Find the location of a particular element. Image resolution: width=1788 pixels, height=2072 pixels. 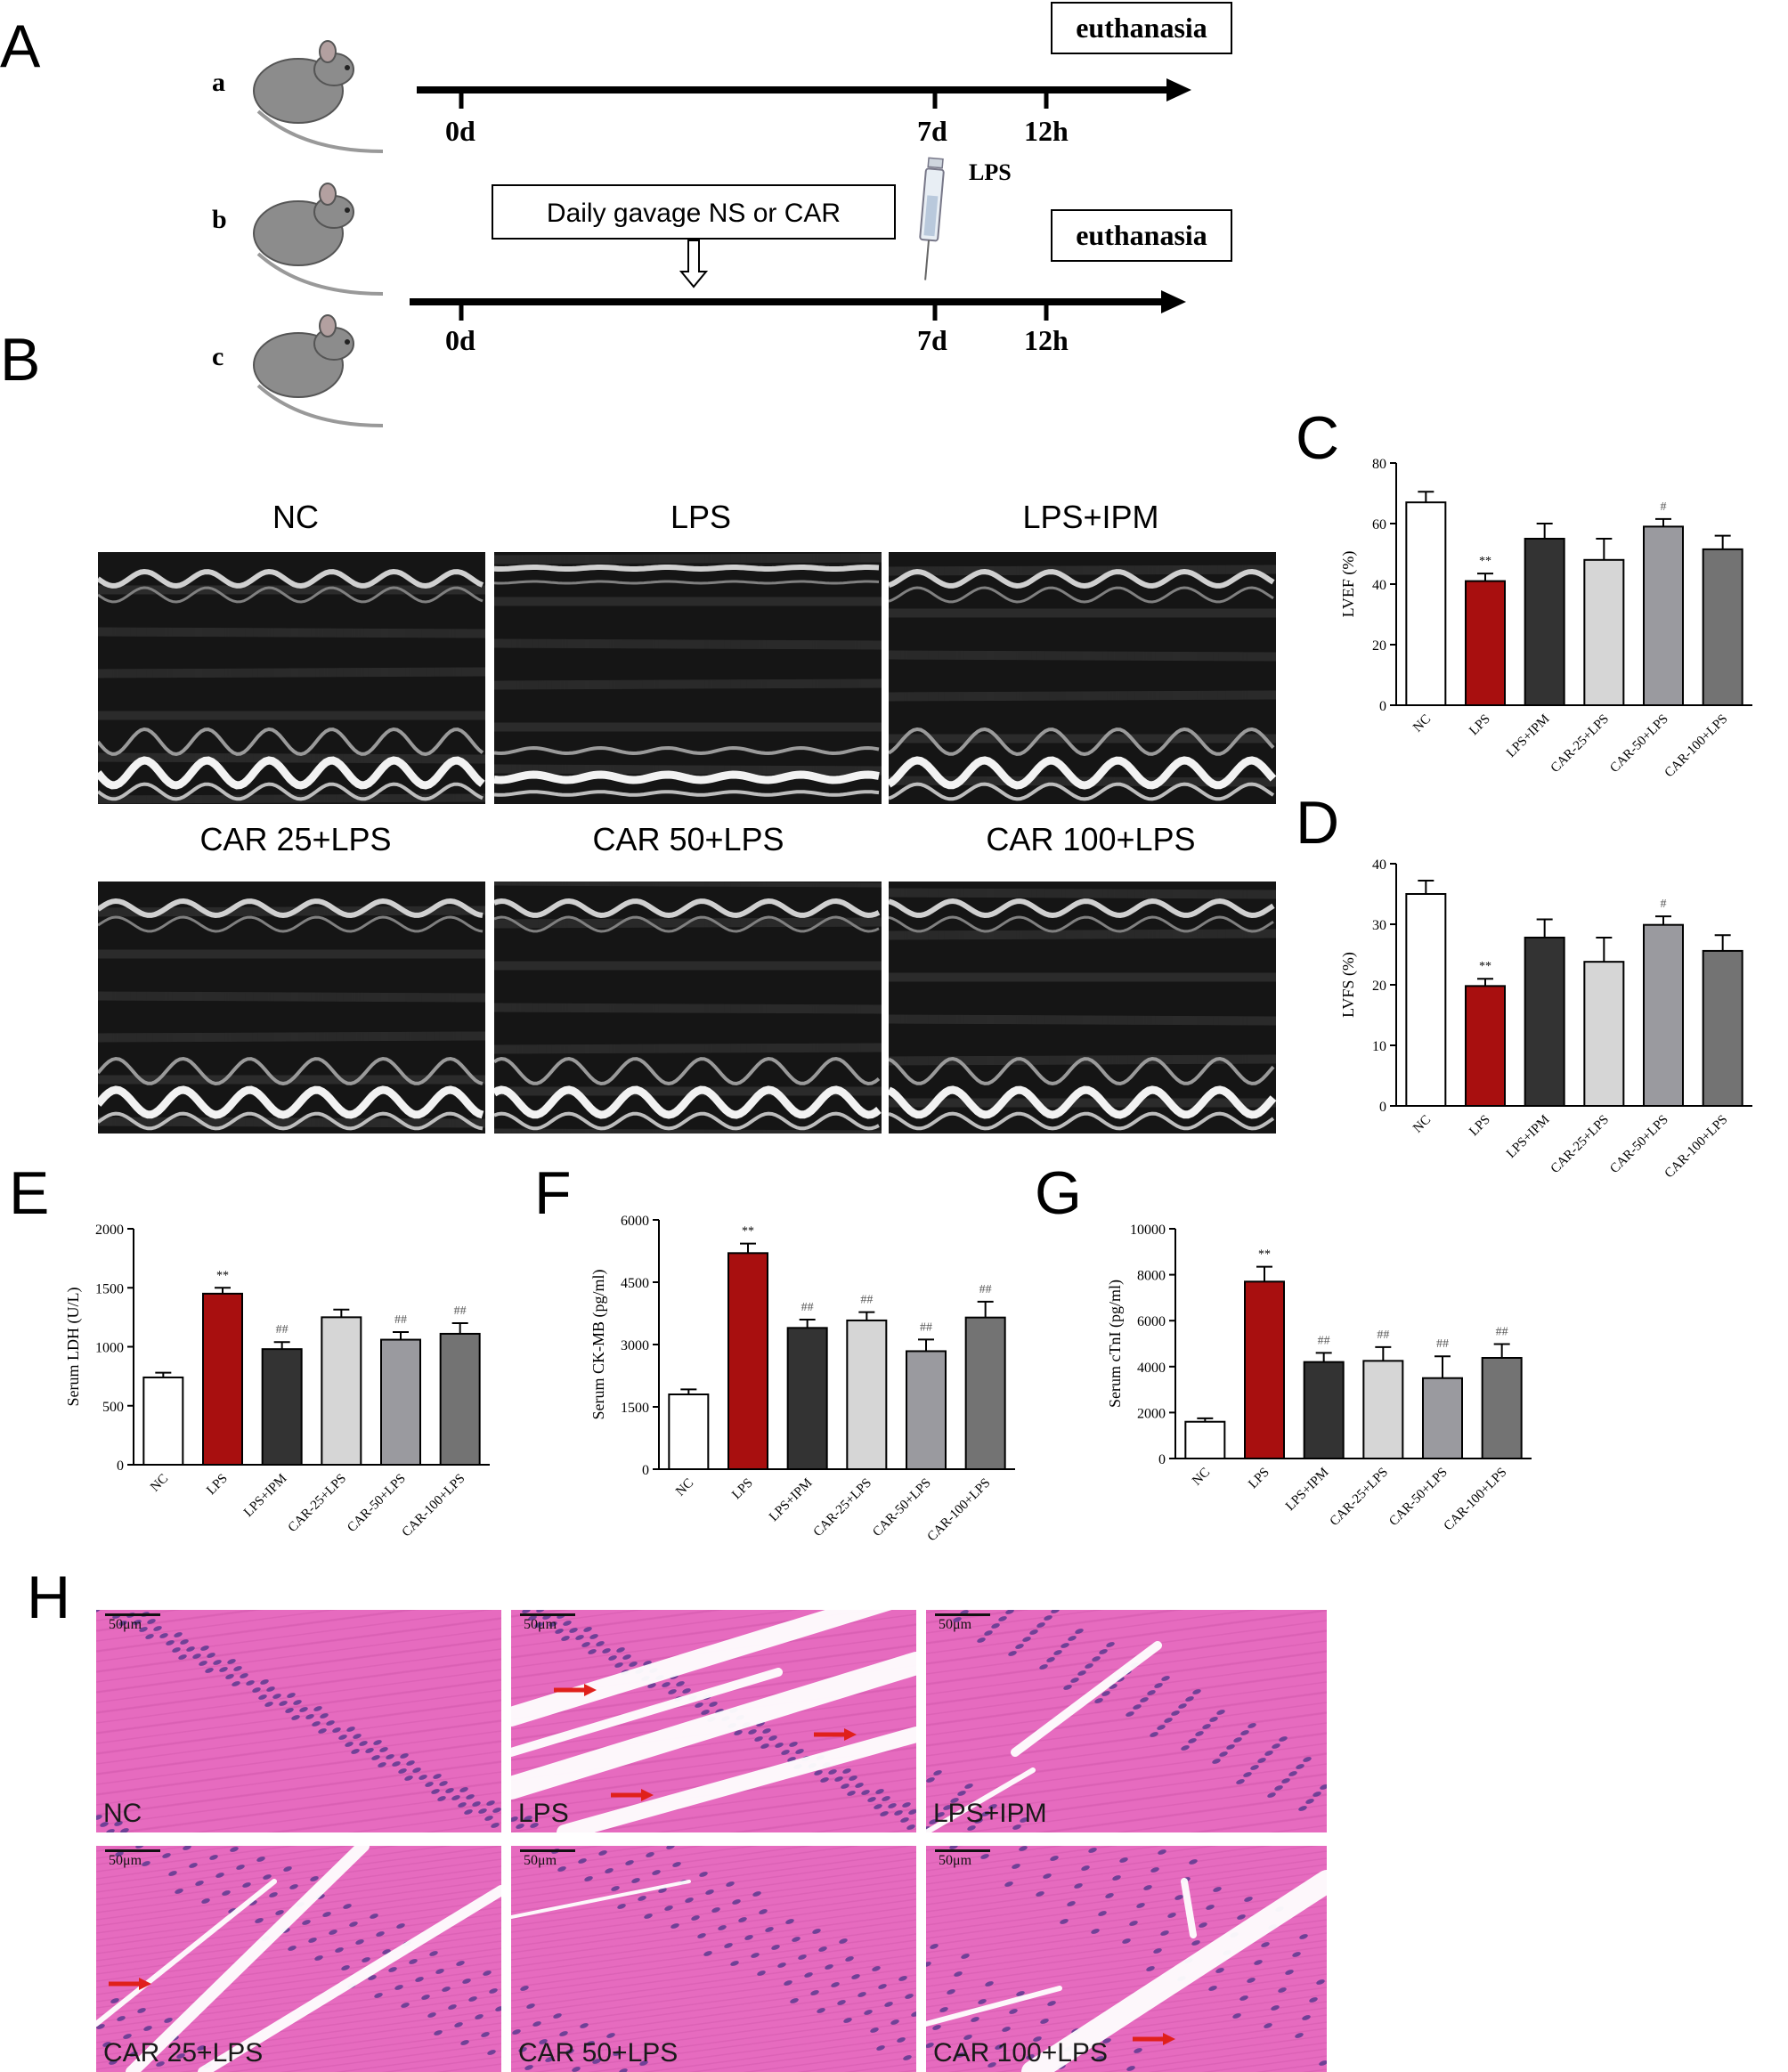

histology-label: CAR 100+LPS is located at coordinates (1021, 2053).